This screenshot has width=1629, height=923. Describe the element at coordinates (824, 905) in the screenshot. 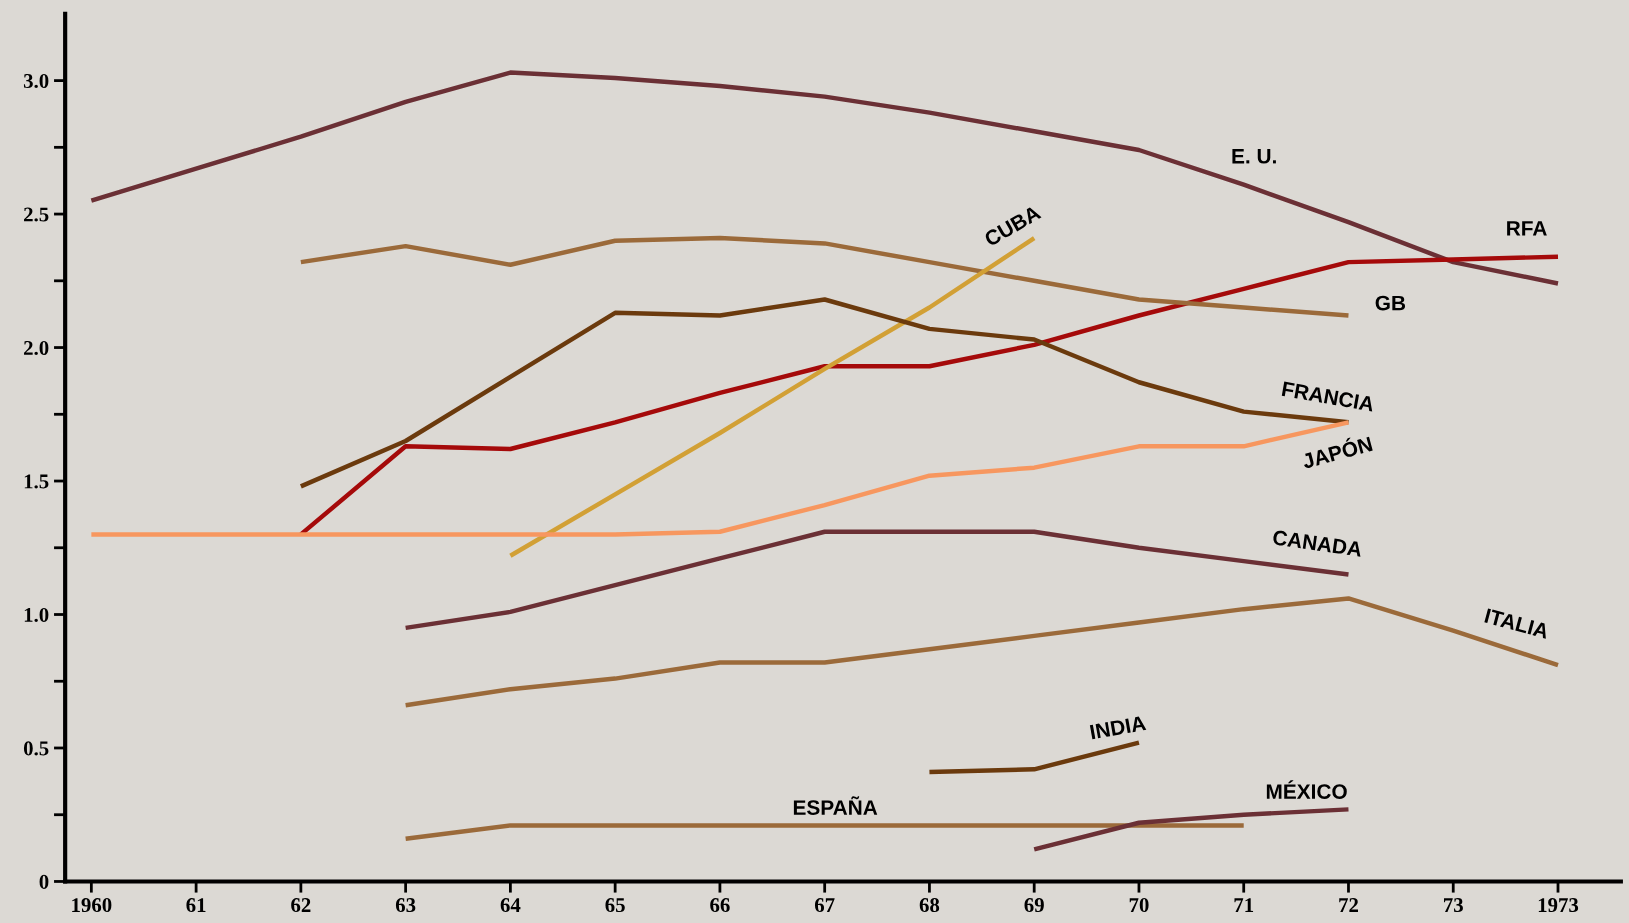

I see `x-tick-label: 67` at that location.